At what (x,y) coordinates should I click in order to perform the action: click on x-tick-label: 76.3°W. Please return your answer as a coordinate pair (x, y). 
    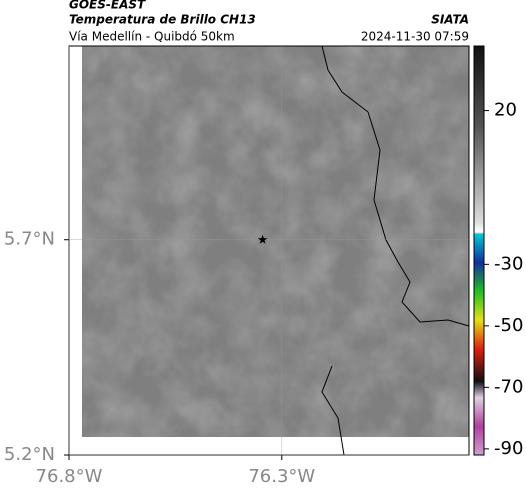
    Looking at the image, I should click on (281, 476).